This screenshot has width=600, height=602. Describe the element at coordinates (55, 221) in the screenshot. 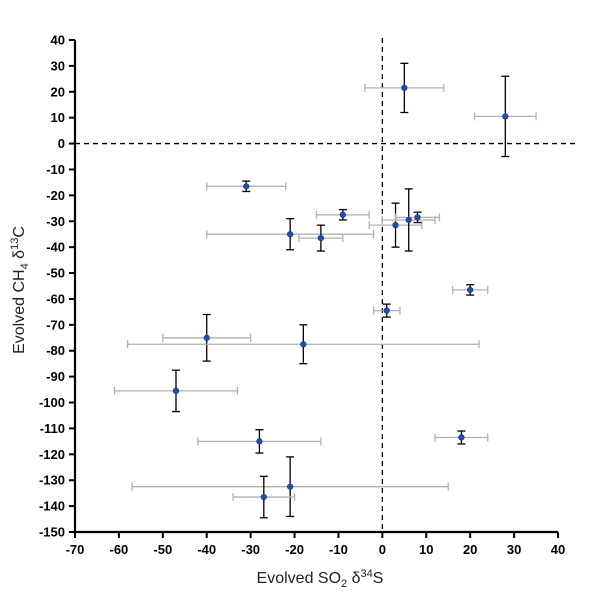

I see `y-tick-label: -30` at that location.